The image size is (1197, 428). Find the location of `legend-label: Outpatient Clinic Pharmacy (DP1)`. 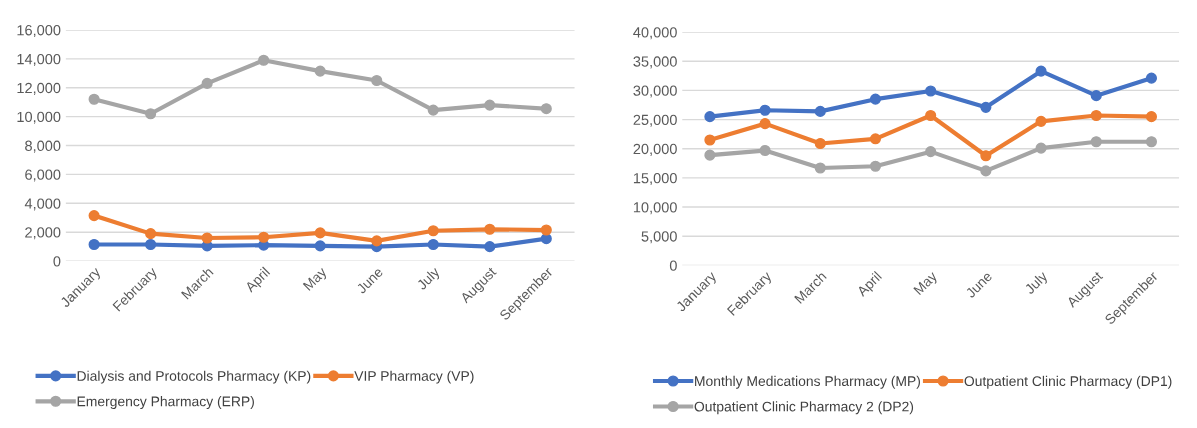

legend-label: Outpatient Clinic Pharmacy (DP1) is located at coordinates (1068, 382).